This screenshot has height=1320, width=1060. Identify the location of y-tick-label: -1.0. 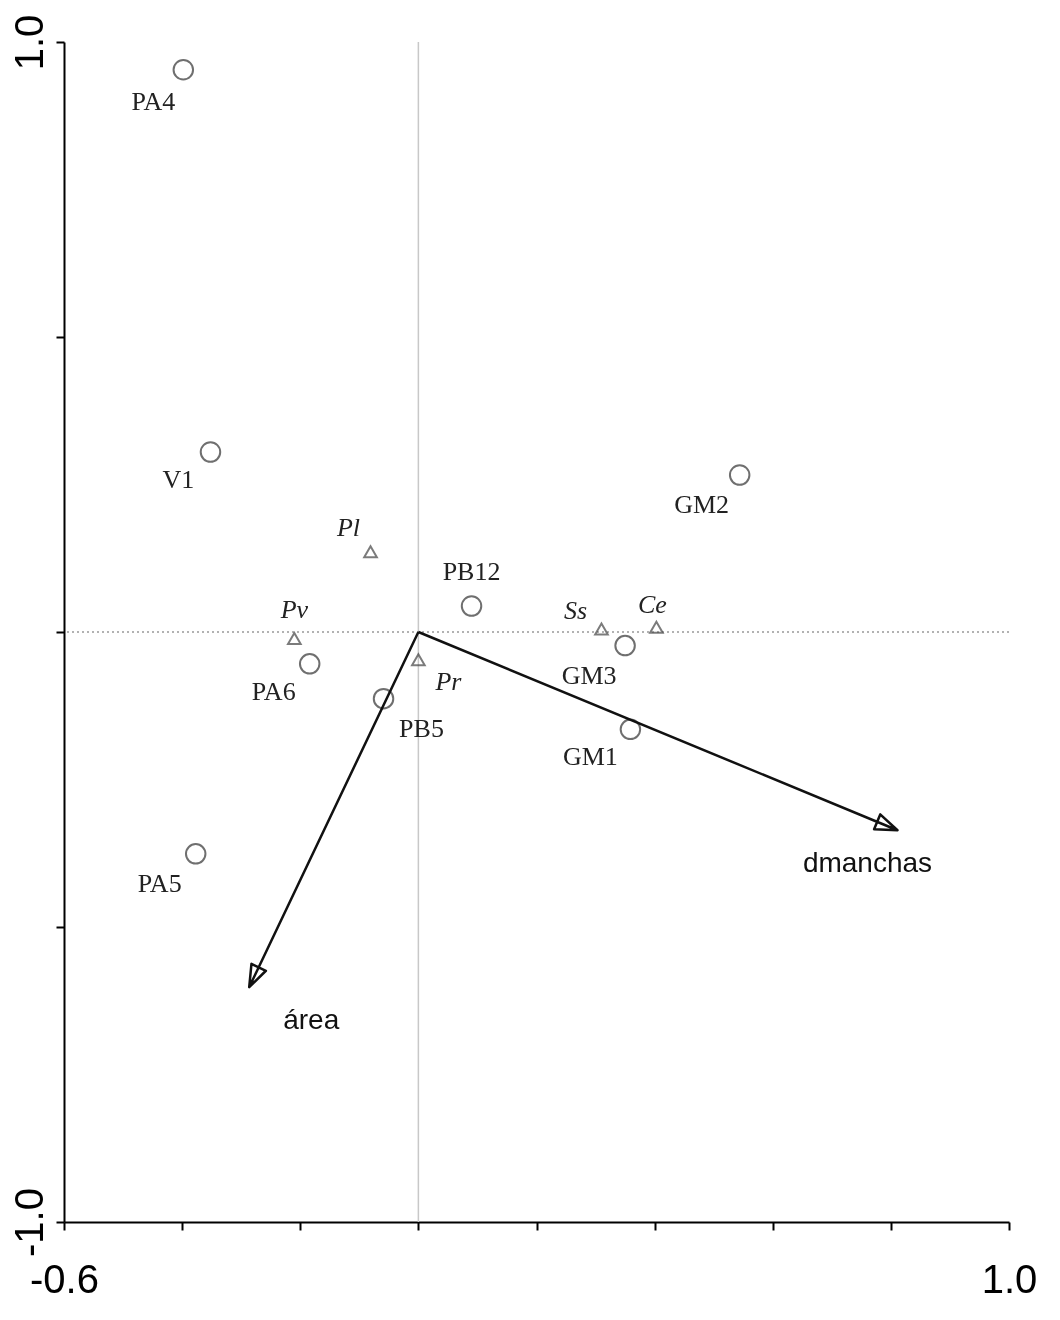
(28, 1222).